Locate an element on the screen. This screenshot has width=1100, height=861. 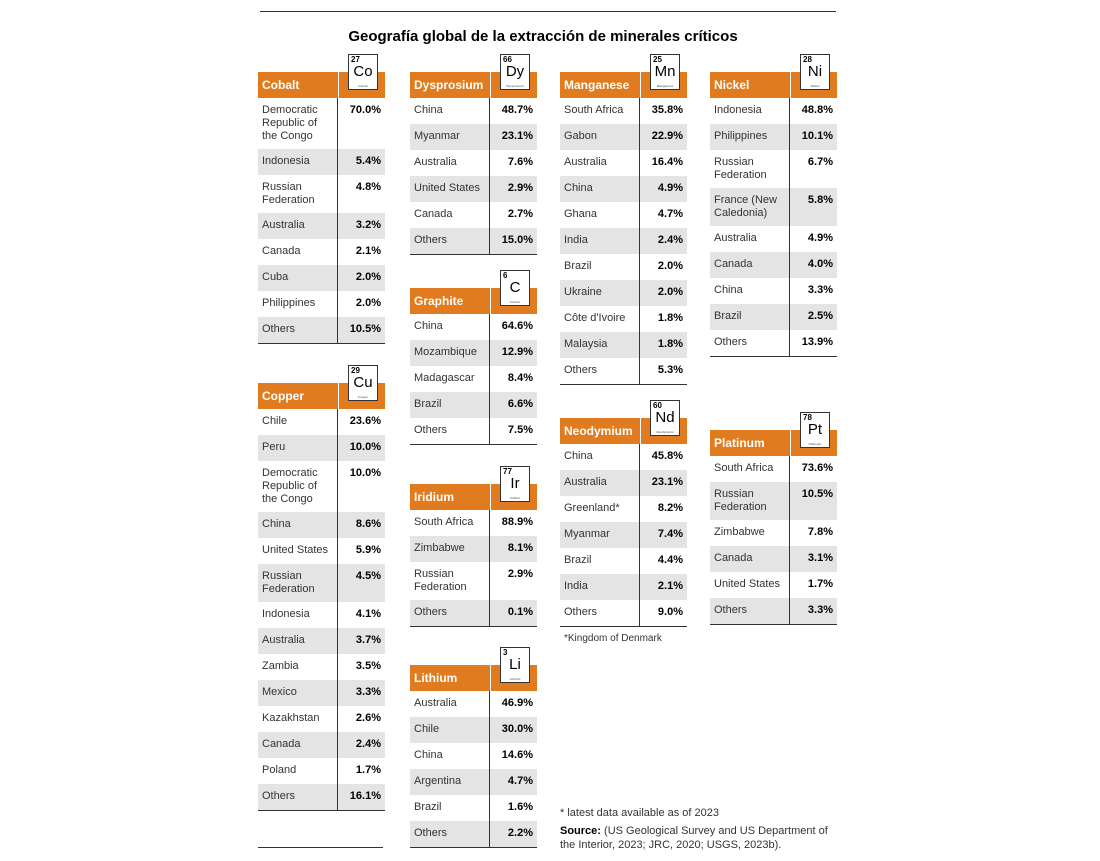
table-row: Brazil 2.5% is located at coordinates (773, 317).